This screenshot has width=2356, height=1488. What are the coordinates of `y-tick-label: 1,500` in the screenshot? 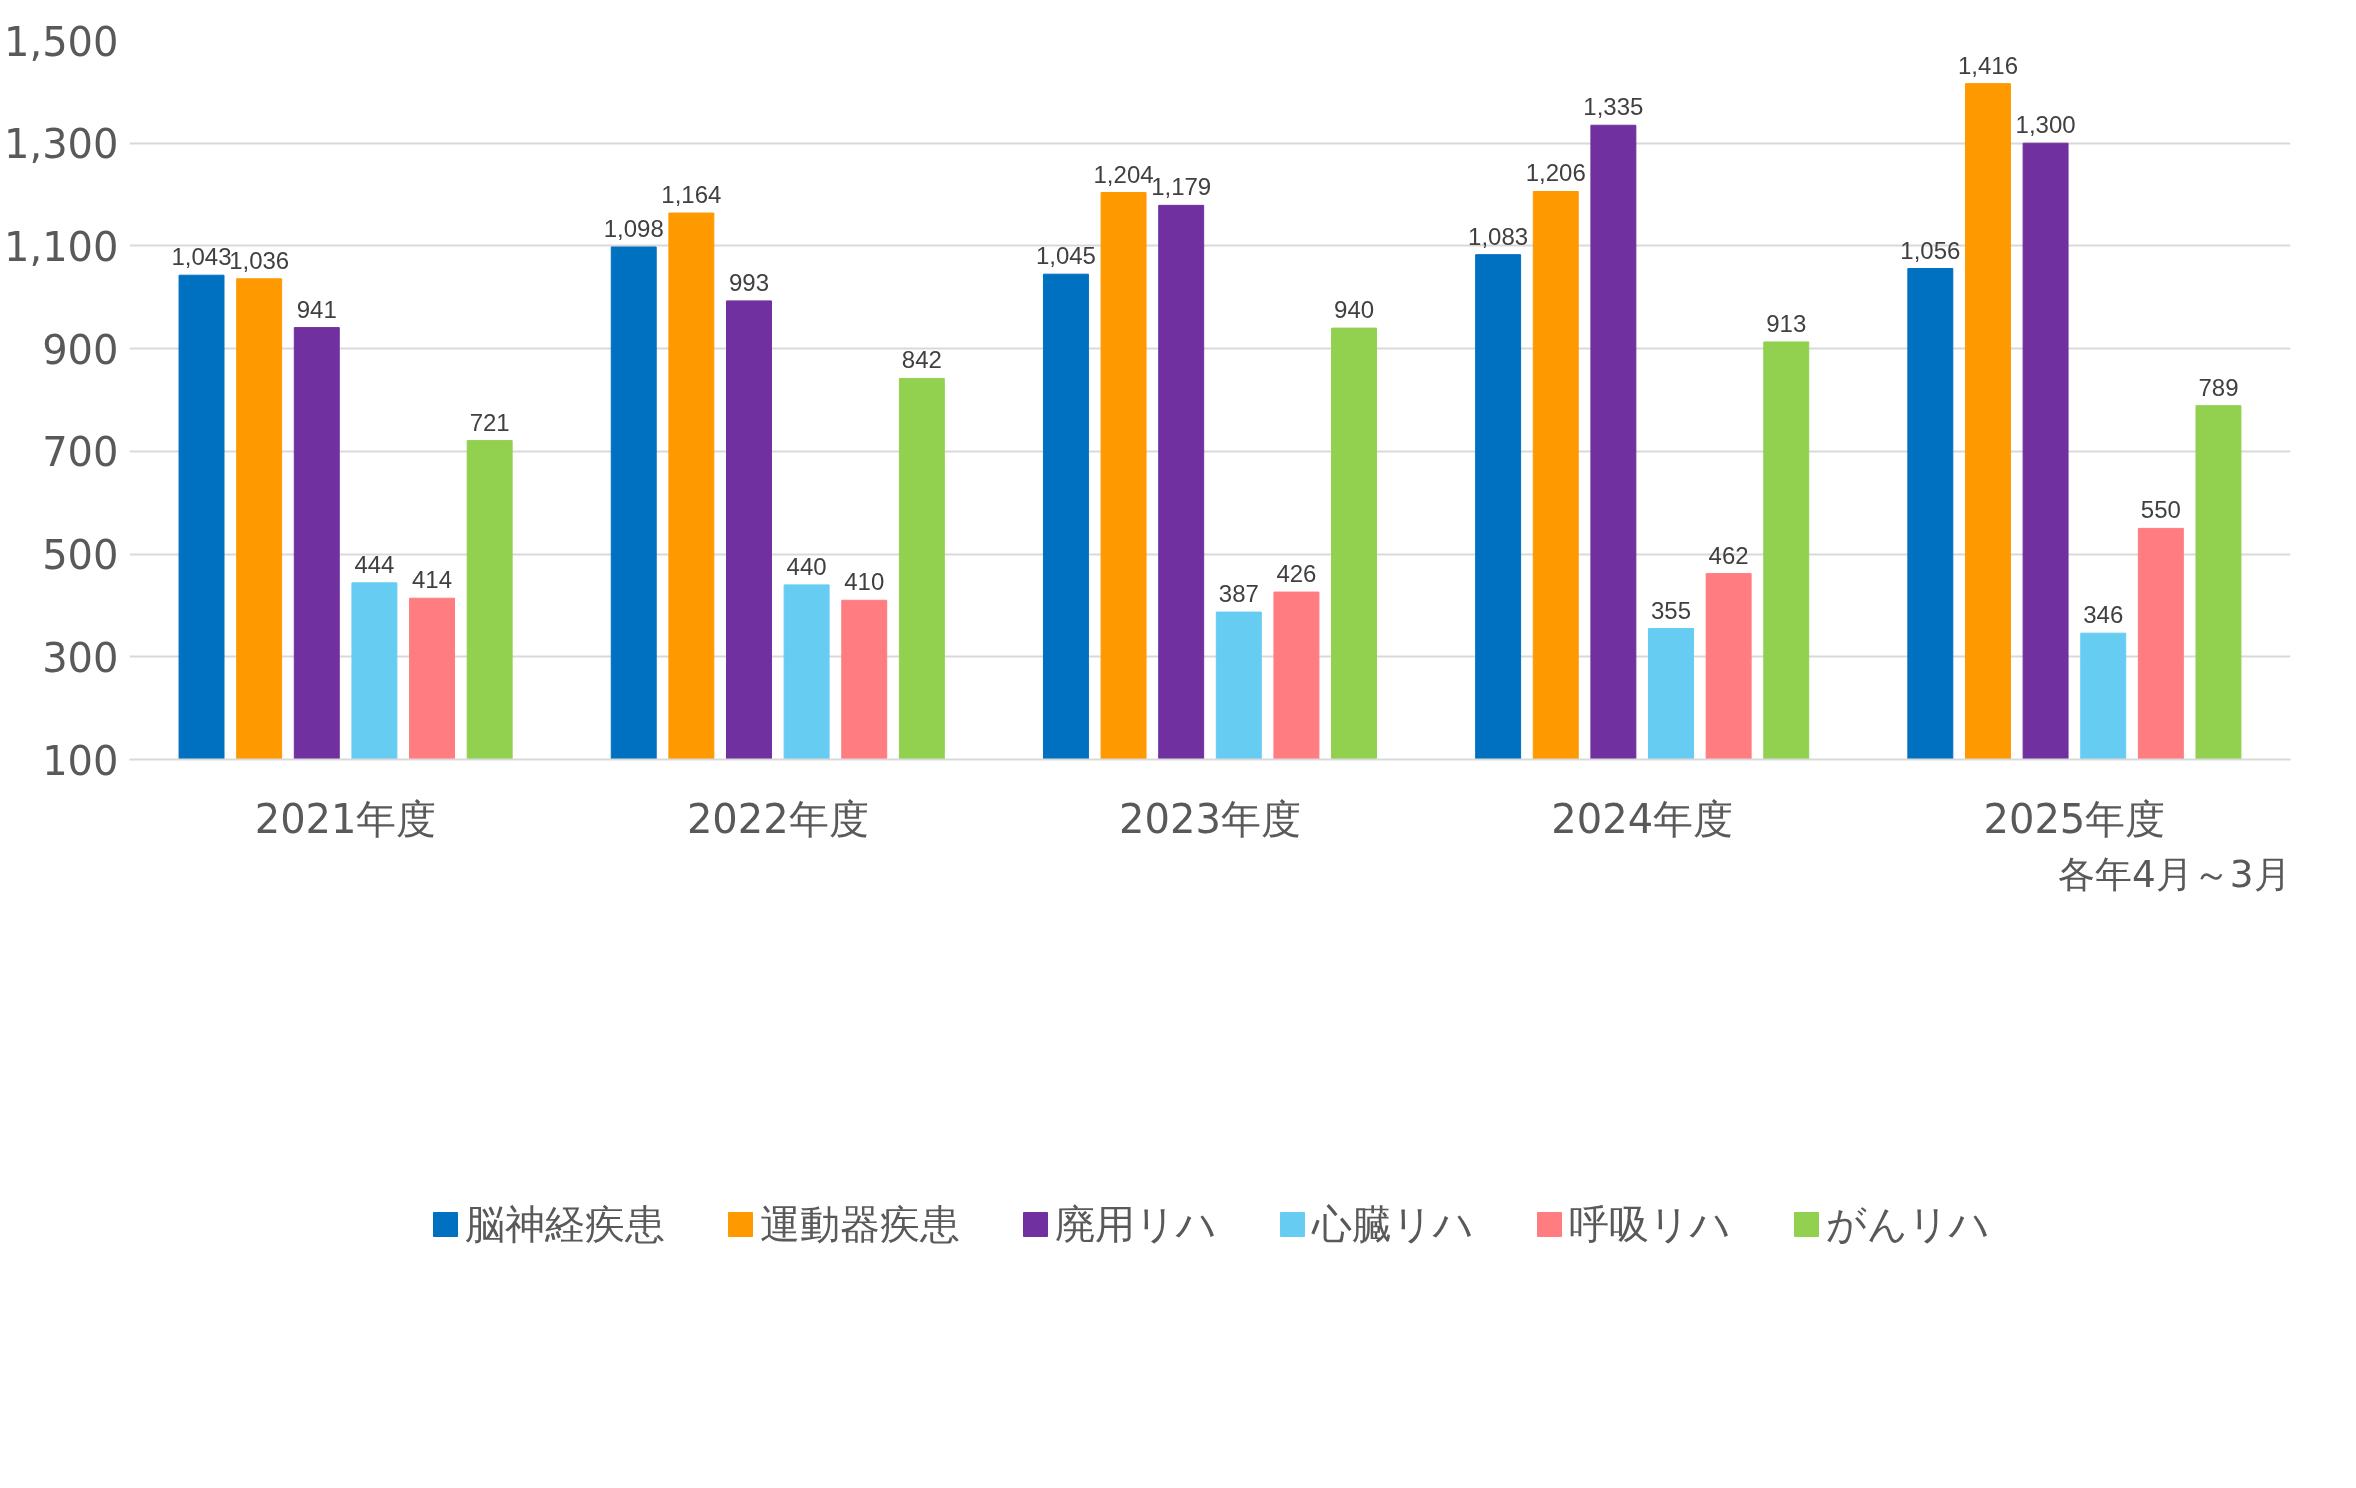 It's located at (61, 41).